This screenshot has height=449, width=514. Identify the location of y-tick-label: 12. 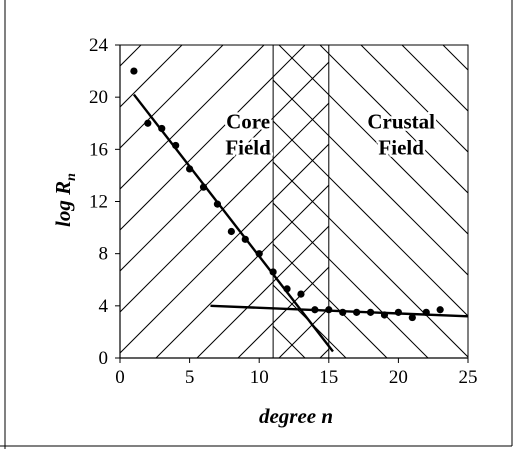
(98, 202).